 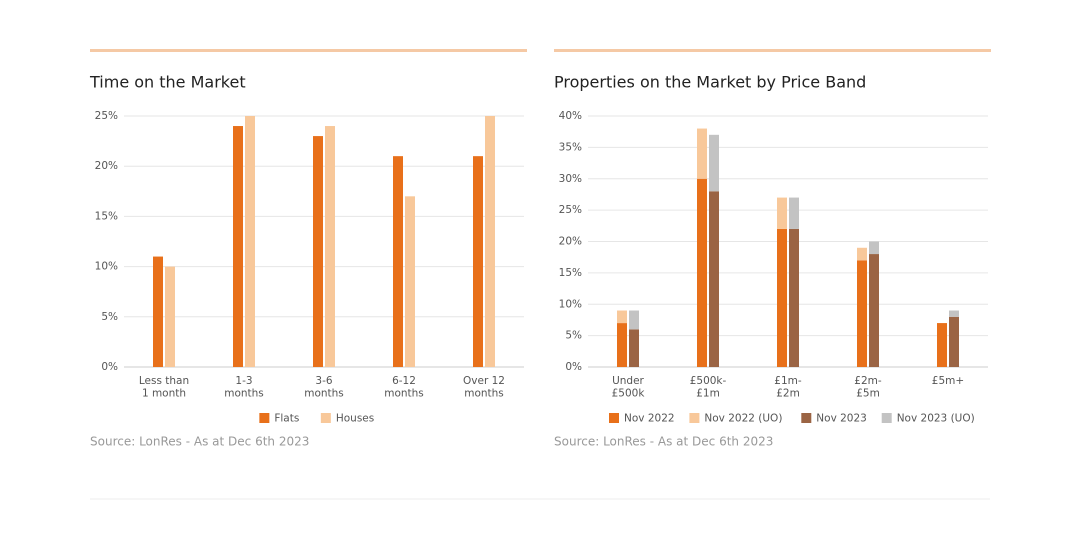 I want to click on legend-label: Houses, so click(x=355, y=419).